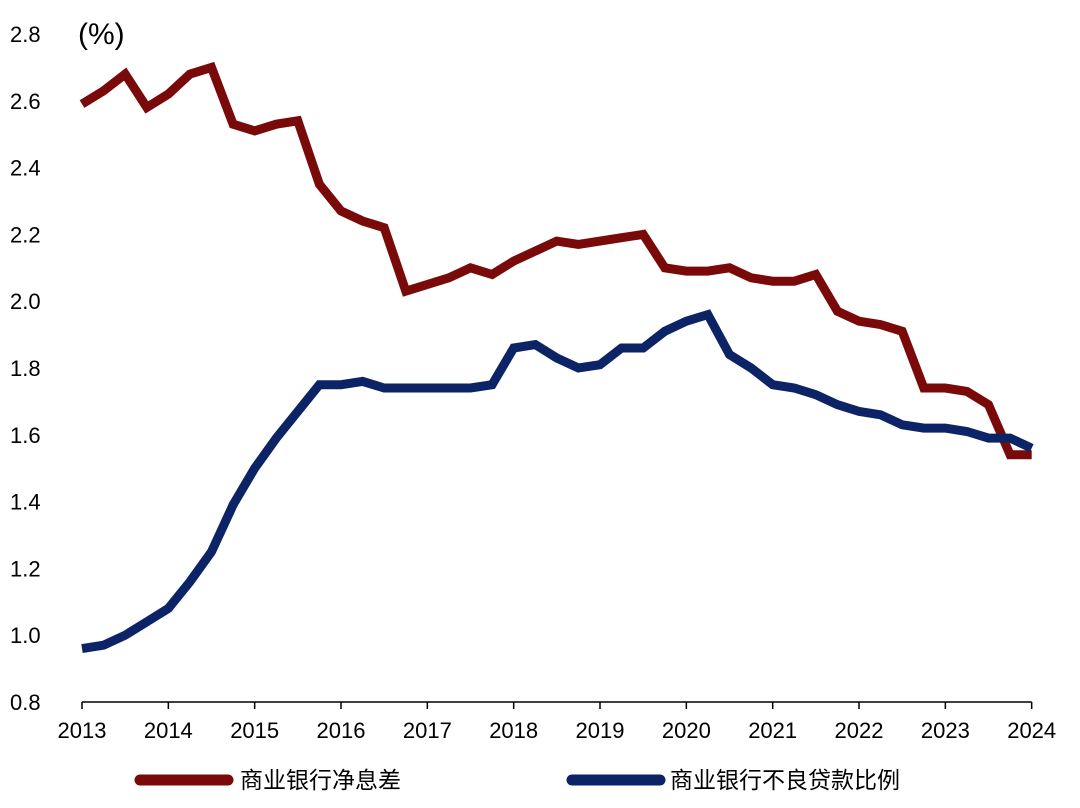  Describe the element at coordinates (772, 730) in the screenshot. I see `x-tick-label: 2021` at that location.